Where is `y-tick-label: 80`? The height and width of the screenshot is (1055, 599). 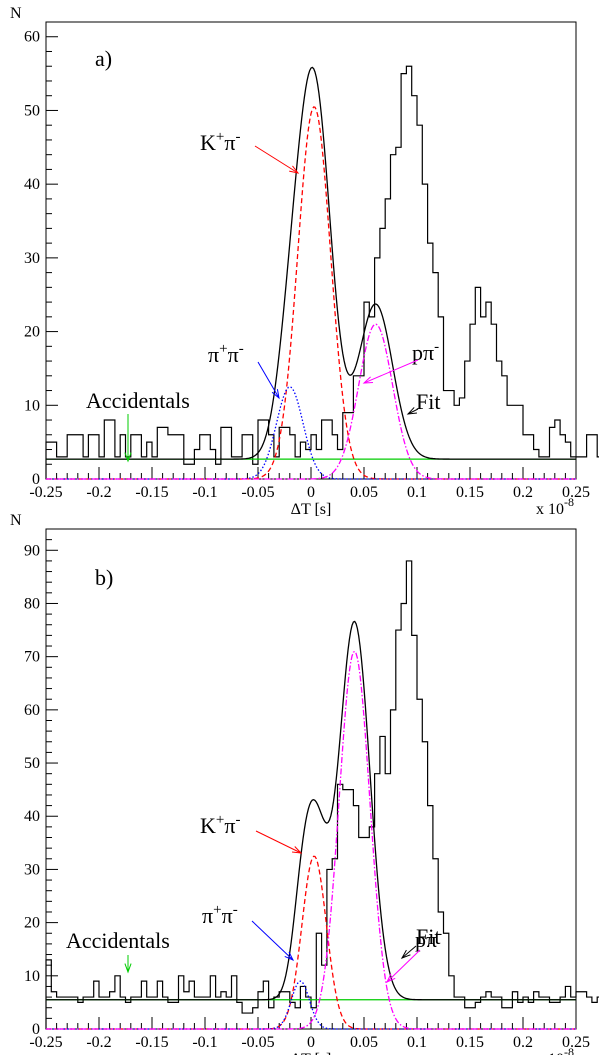
y-tick-label: 80 is located at coordinates (32, 603).